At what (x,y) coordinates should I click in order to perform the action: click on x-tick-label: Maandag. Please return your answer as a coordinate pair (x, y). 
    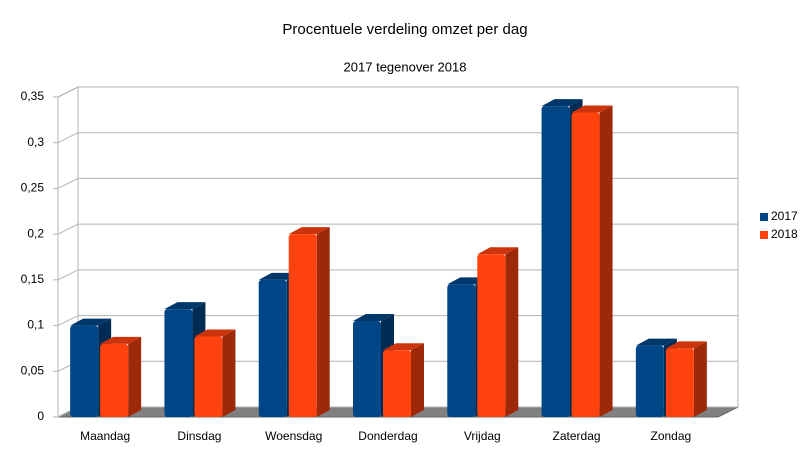
    Looking at the image, I should click on (105, 436).